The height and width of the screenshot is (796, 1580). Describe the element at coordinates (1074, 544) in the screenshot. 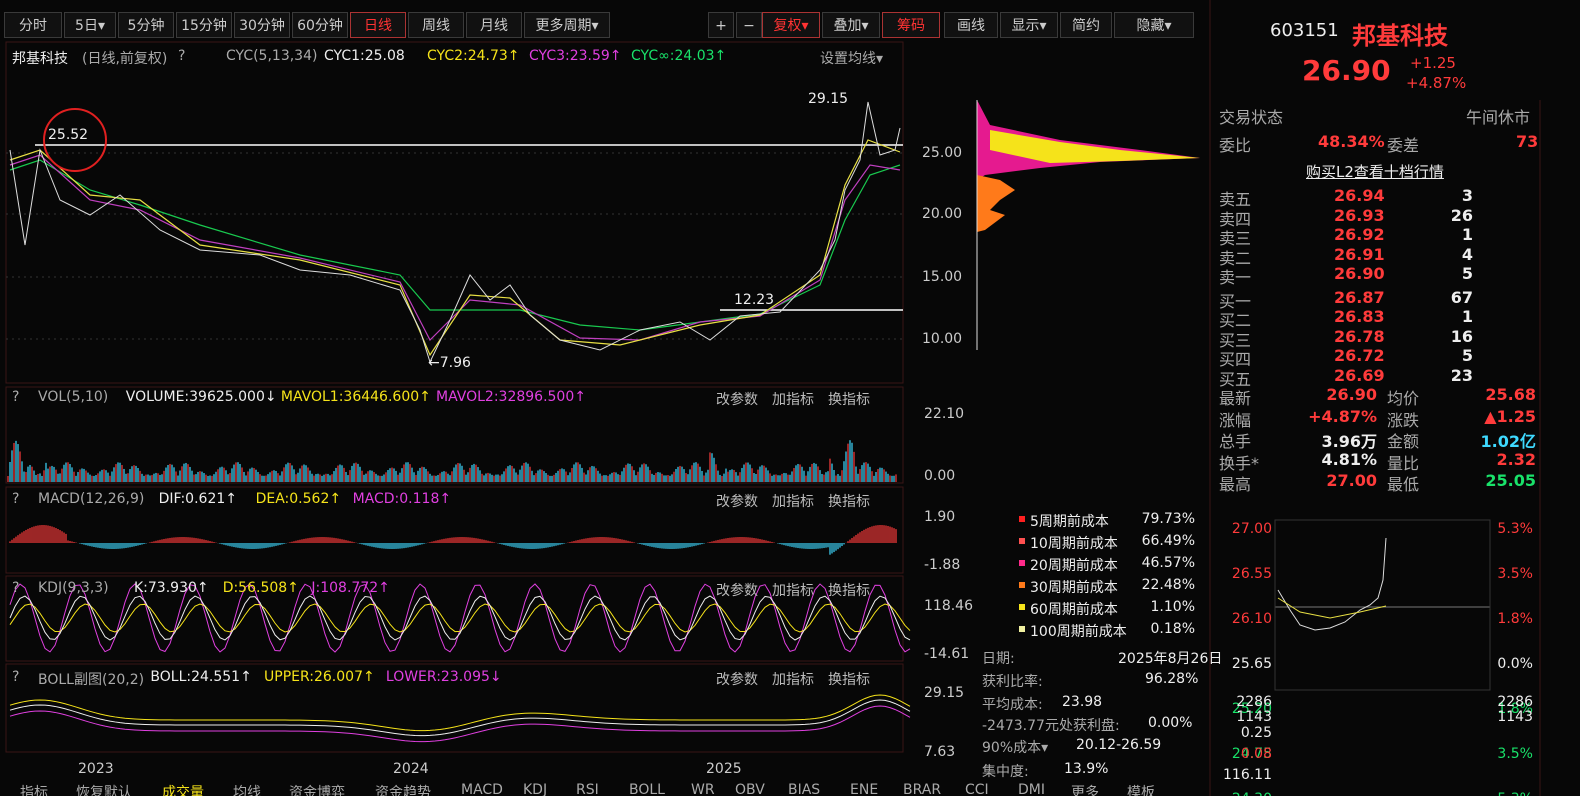

I see `chip-label: 10周期前成本` at that location.